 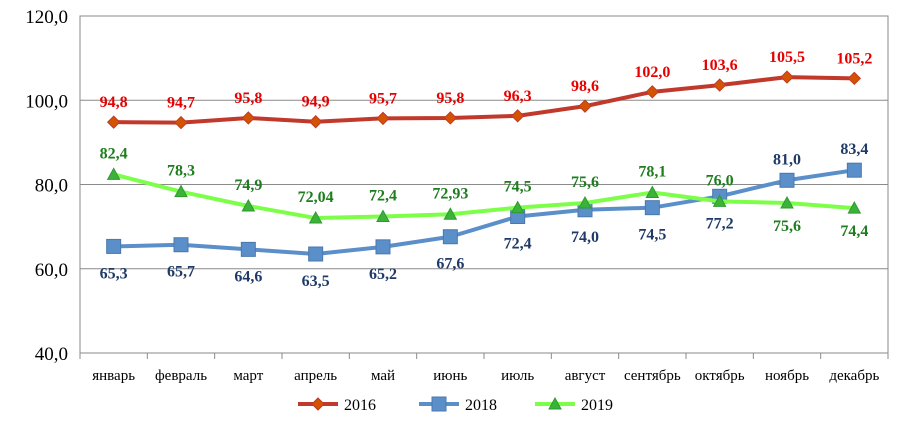 I want to click on x-tick-label: декабрь, so click(x=854, y=376).